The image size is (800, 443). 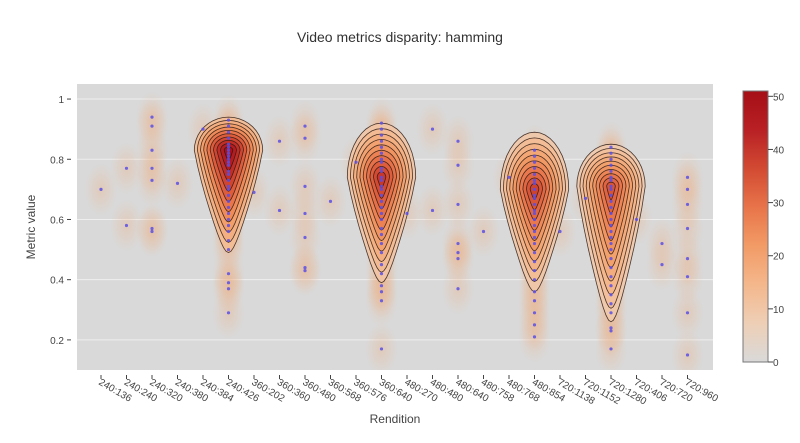 I want to click on x-axis-title: Rendition, so click(x=395, y=419).